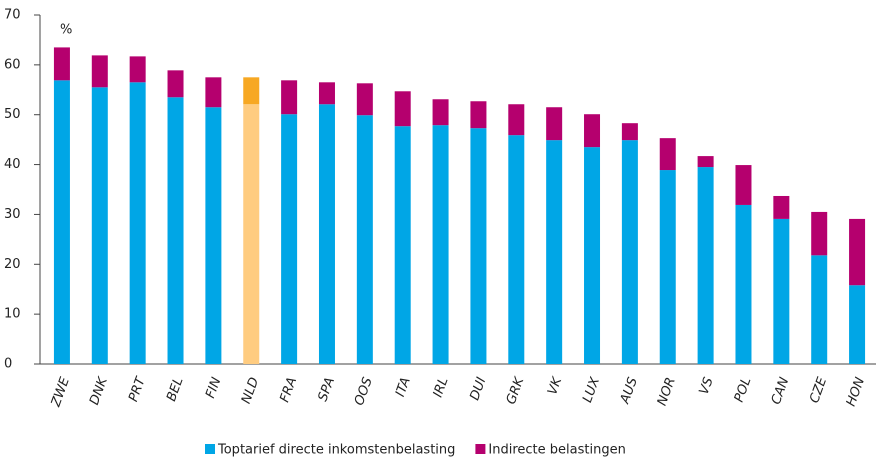  What do you see at coordinates (667, 391) in the screenshot?
I see `x-tick-label: NOR` at bounding box center [667, 391].